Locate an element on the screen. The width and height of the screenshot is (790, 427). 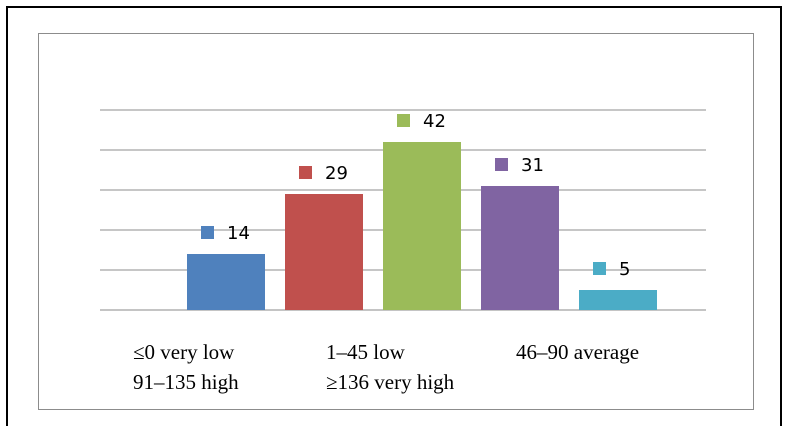
category-label-2: 1–45 low is located at coordinates (365, 352).